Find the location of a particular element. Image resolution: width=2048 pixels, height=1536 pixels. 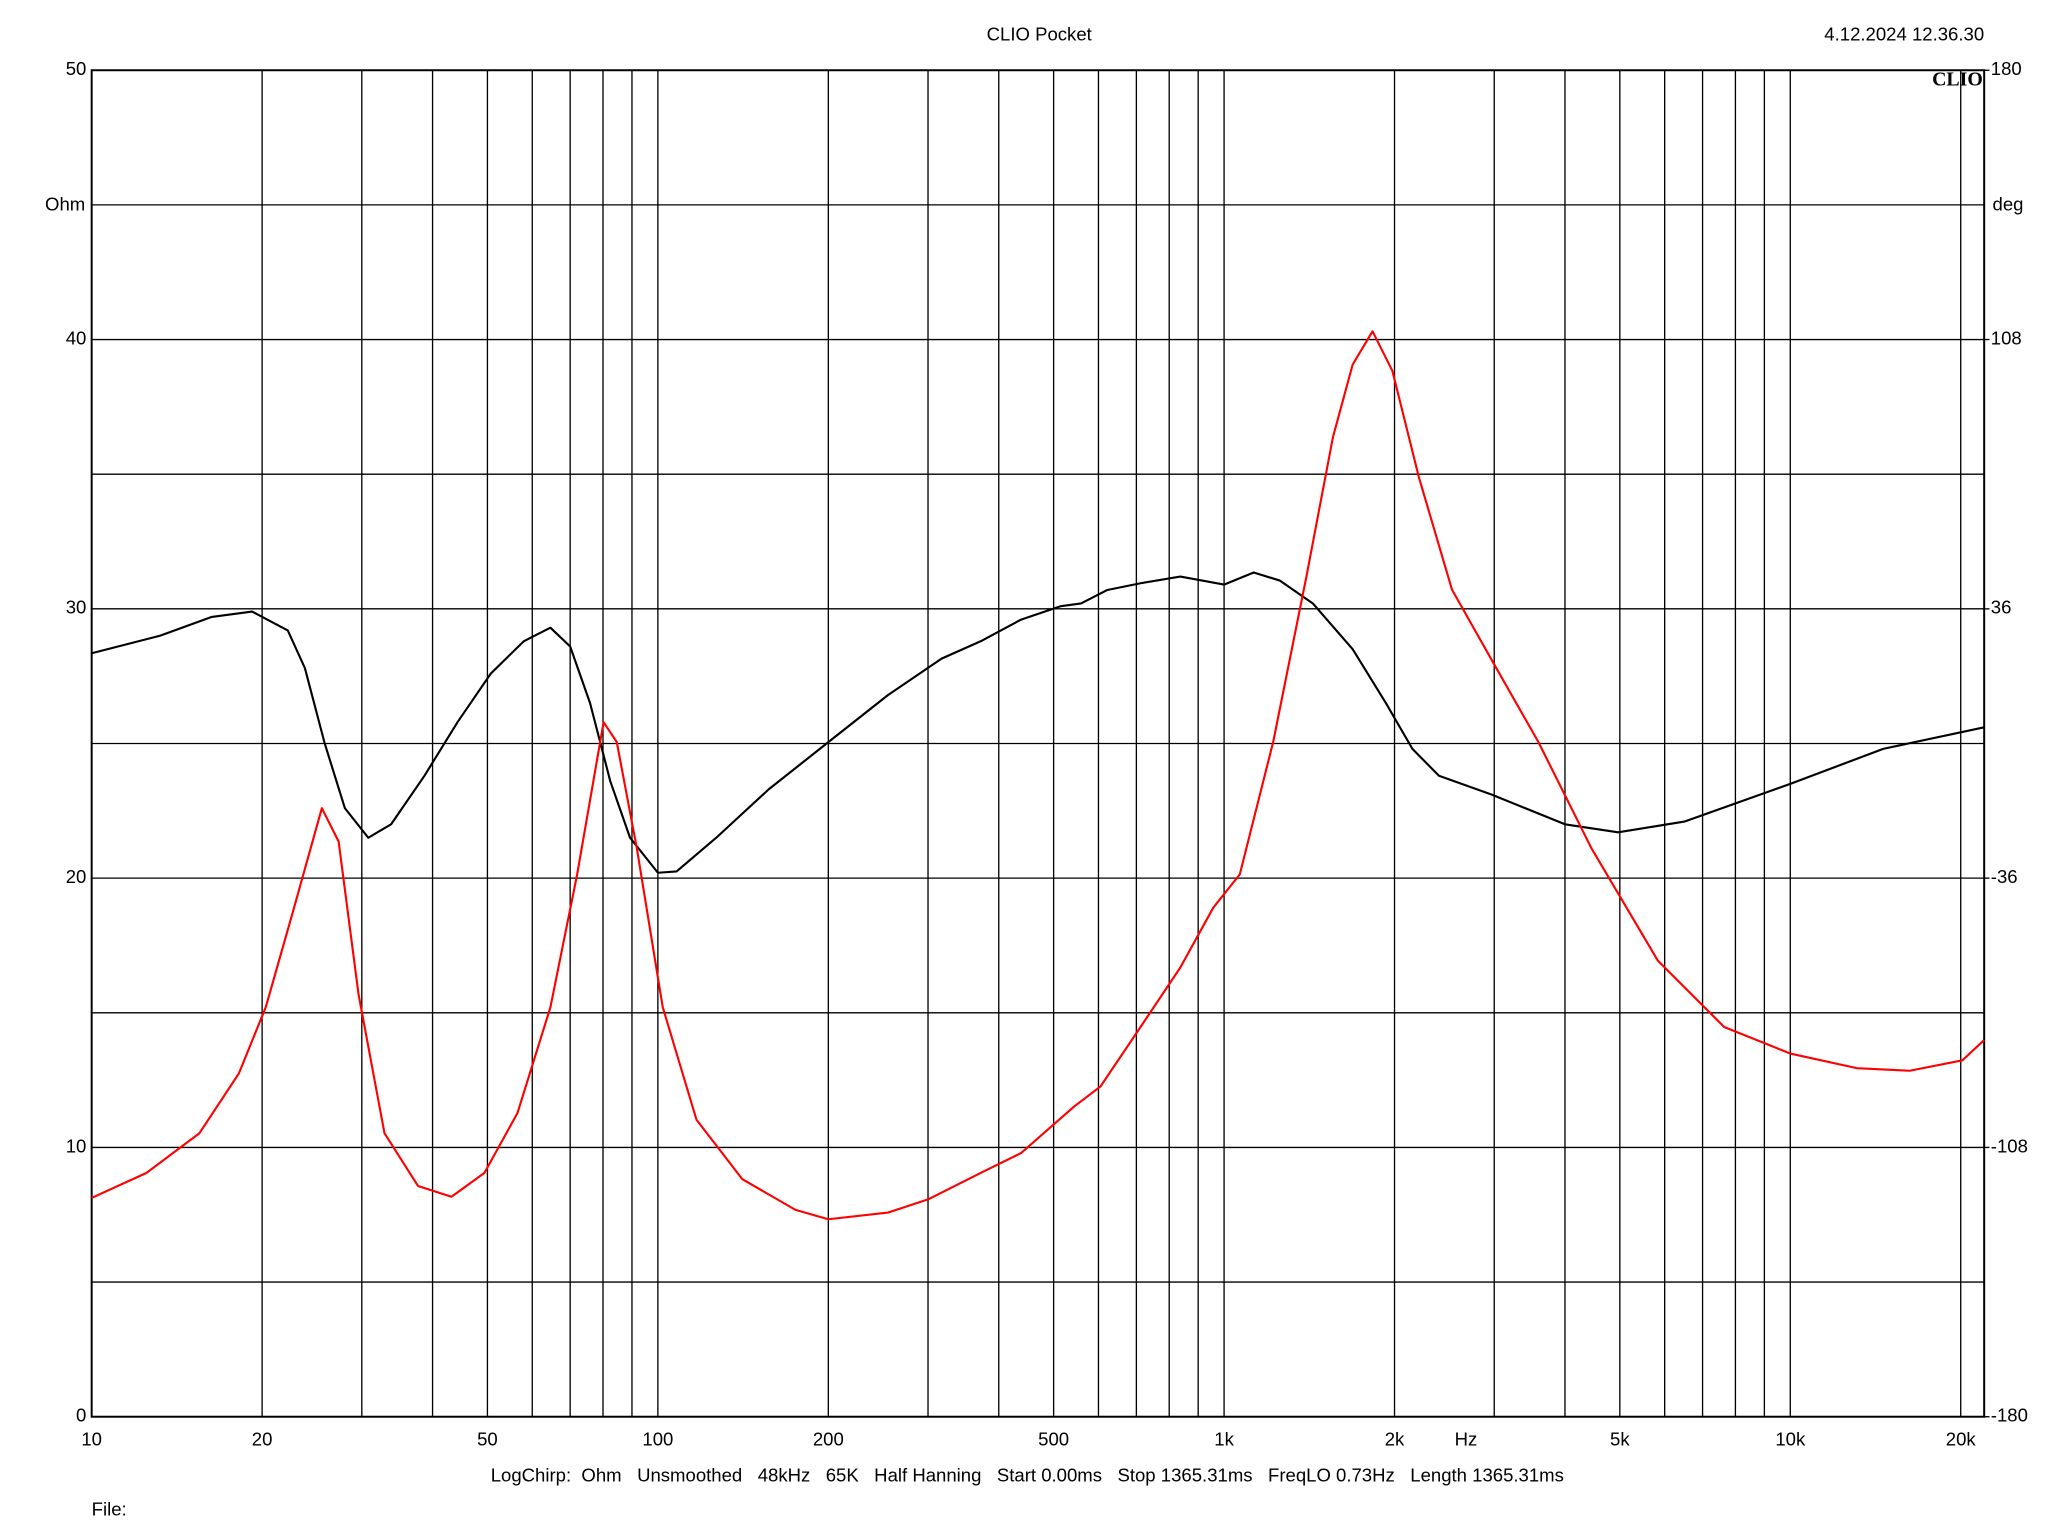

y2-tick-label: -180 is located at coordinates (2009, 1415).